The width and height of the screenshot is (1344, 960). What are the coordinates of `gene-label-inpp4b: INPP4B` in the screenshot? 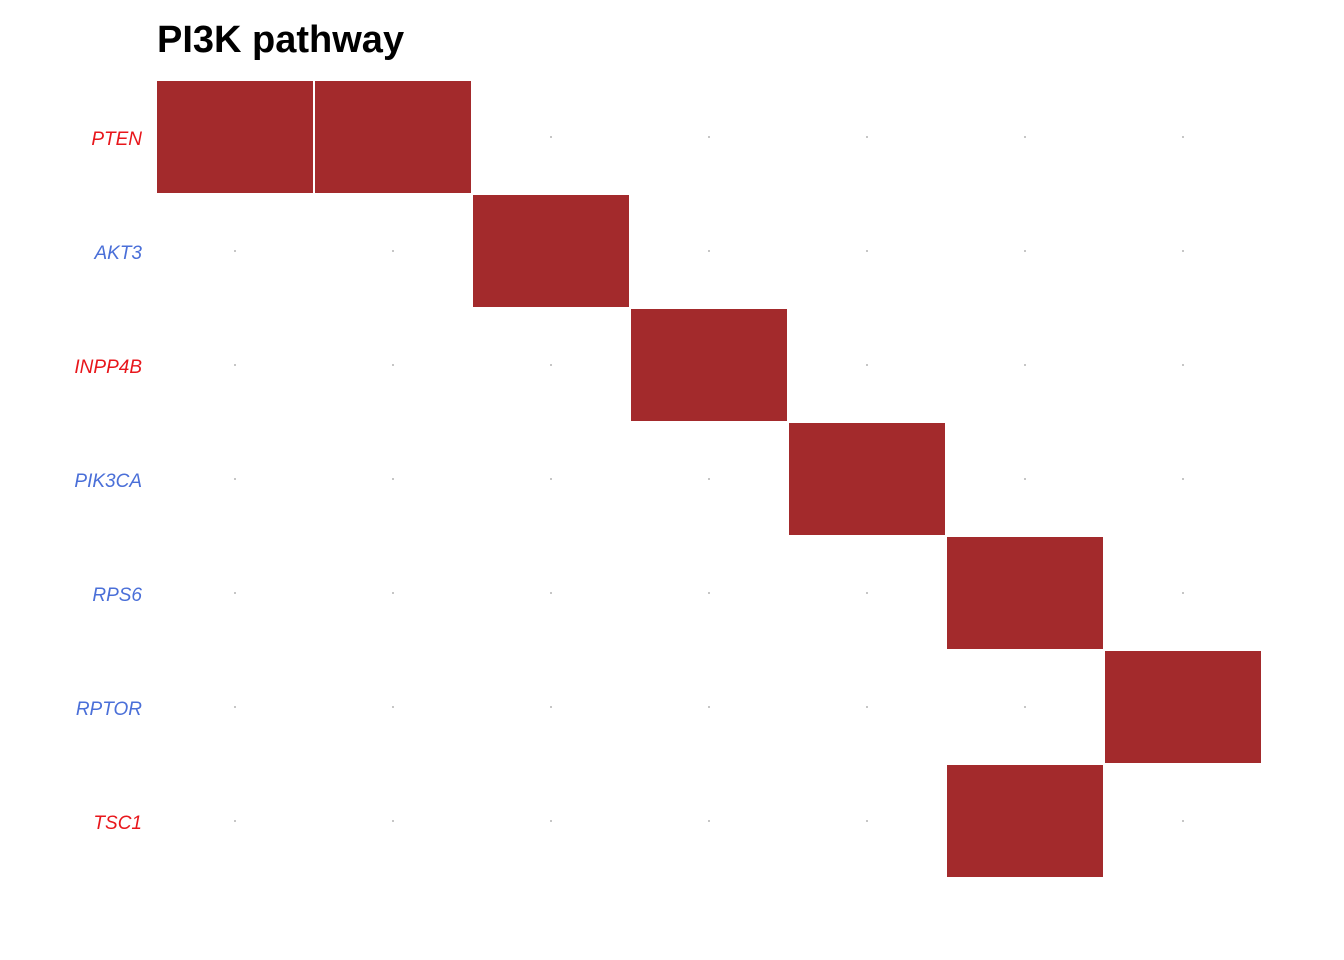 It's located at (108, 367).